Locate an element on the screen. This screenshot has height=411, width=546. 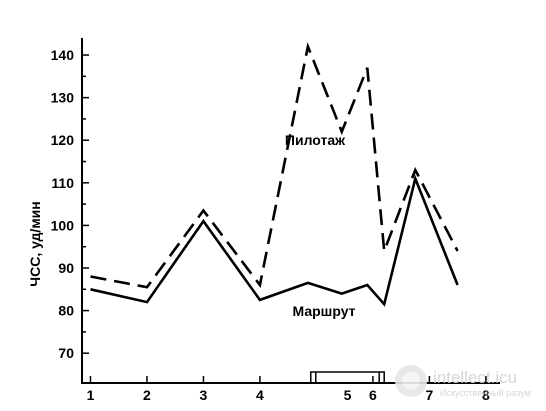
x-tick-label: 5 is located at coordinates (348, 395).